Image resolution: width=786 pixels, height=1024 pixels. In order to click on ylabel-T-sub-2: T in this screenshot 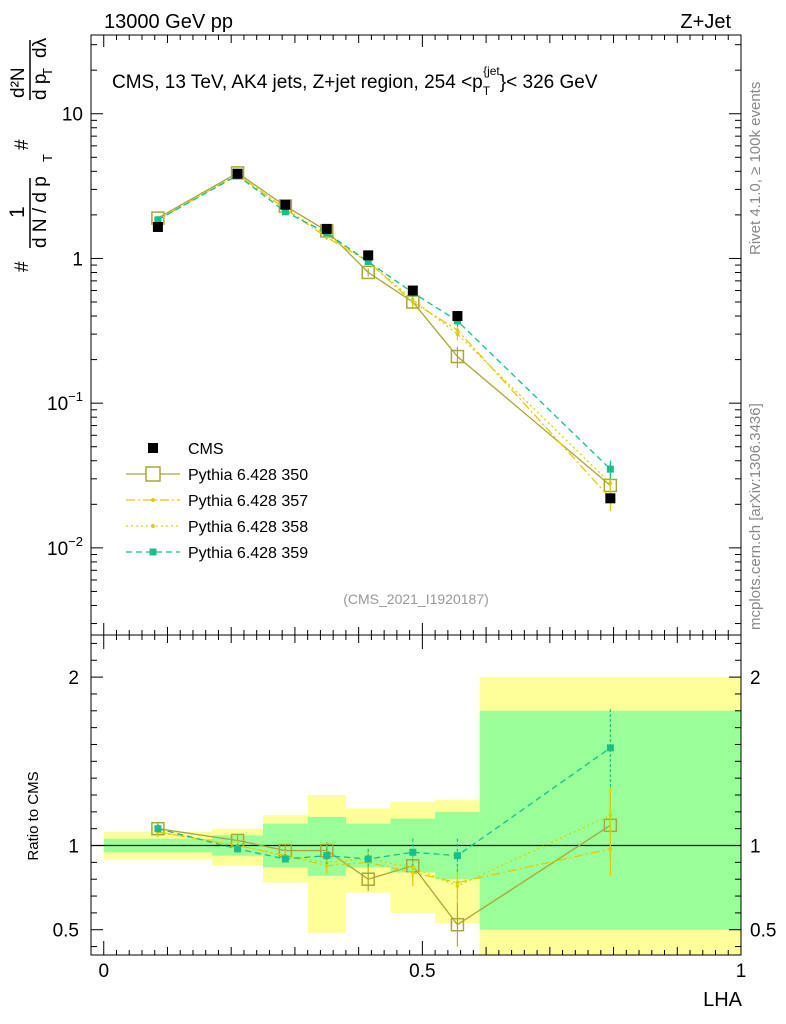, I will do `click(47, 72)`.